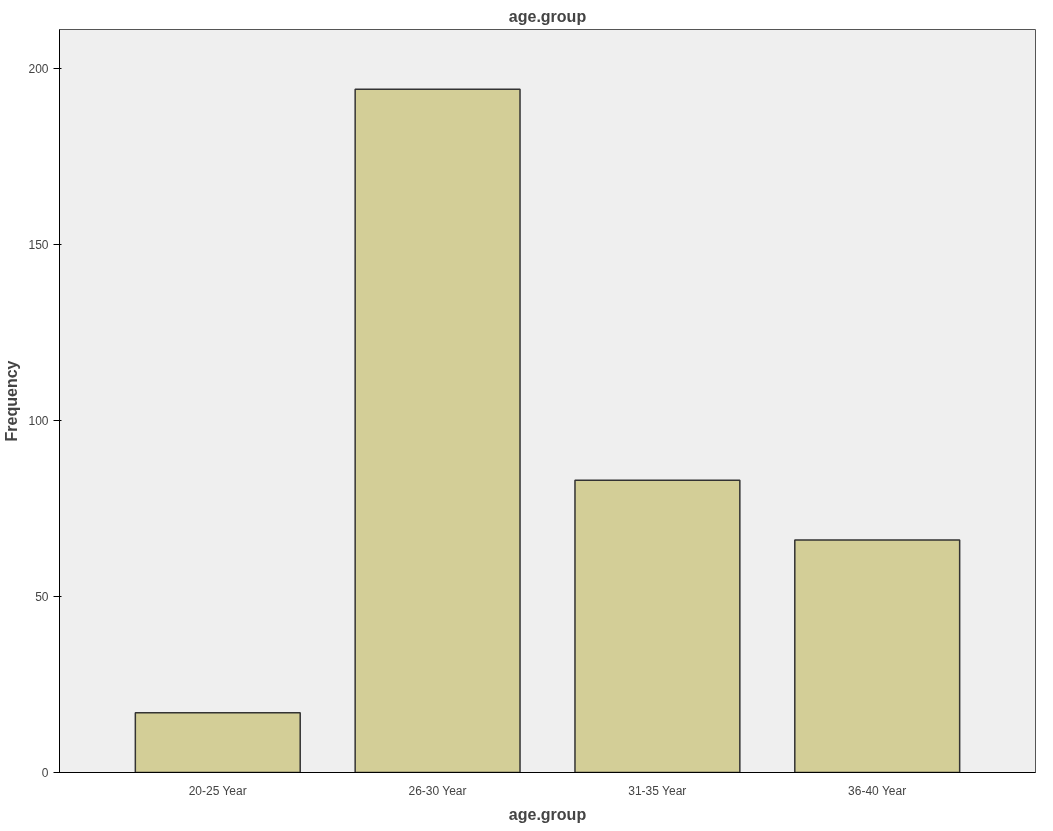 This screenshot has height=831, width=1053. What do you see at coordinates (38, 68) in the screenshot?
I see `y-tick-label: 200` at bounding box center [38, 68].